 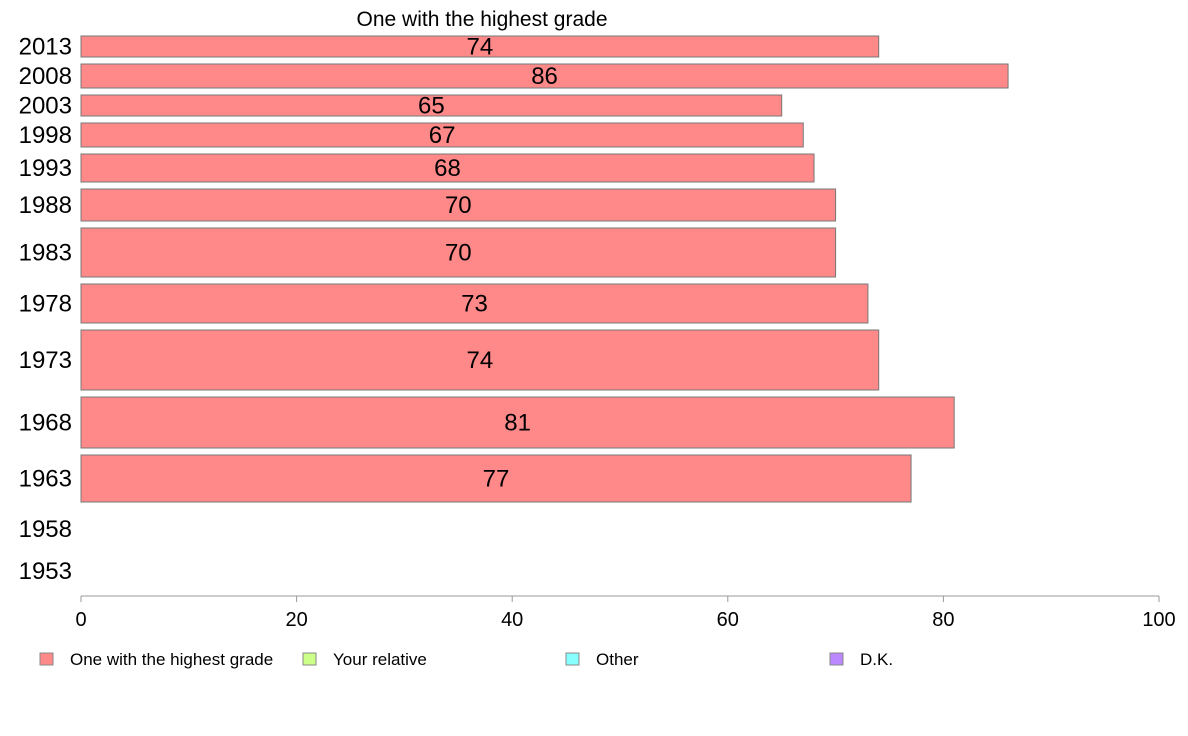 I want to click on legend-swatch-d-k, so click(x=836, y=659).